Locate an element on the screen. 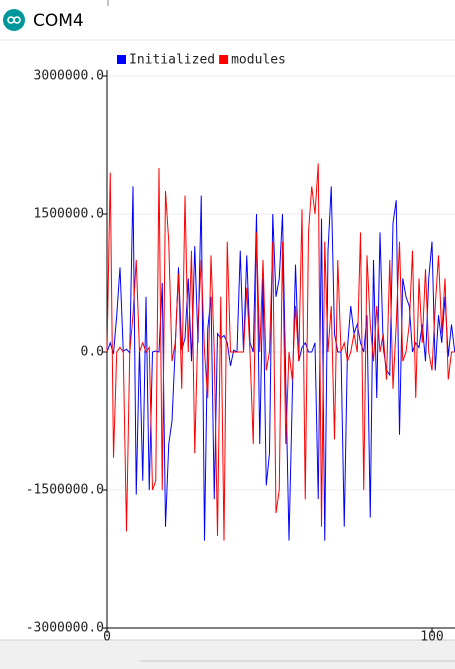 The image size is (455, 669). window-title: COM4 is located at coordinates (58, 21).